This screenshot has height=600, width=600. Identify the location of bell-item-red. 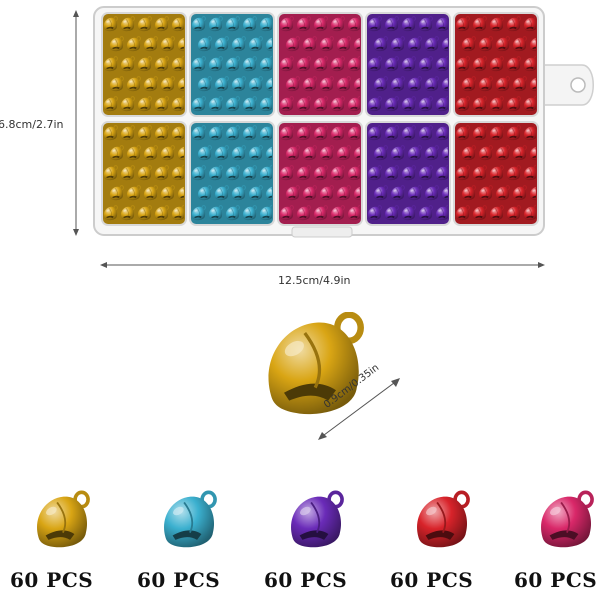
(448, 523).